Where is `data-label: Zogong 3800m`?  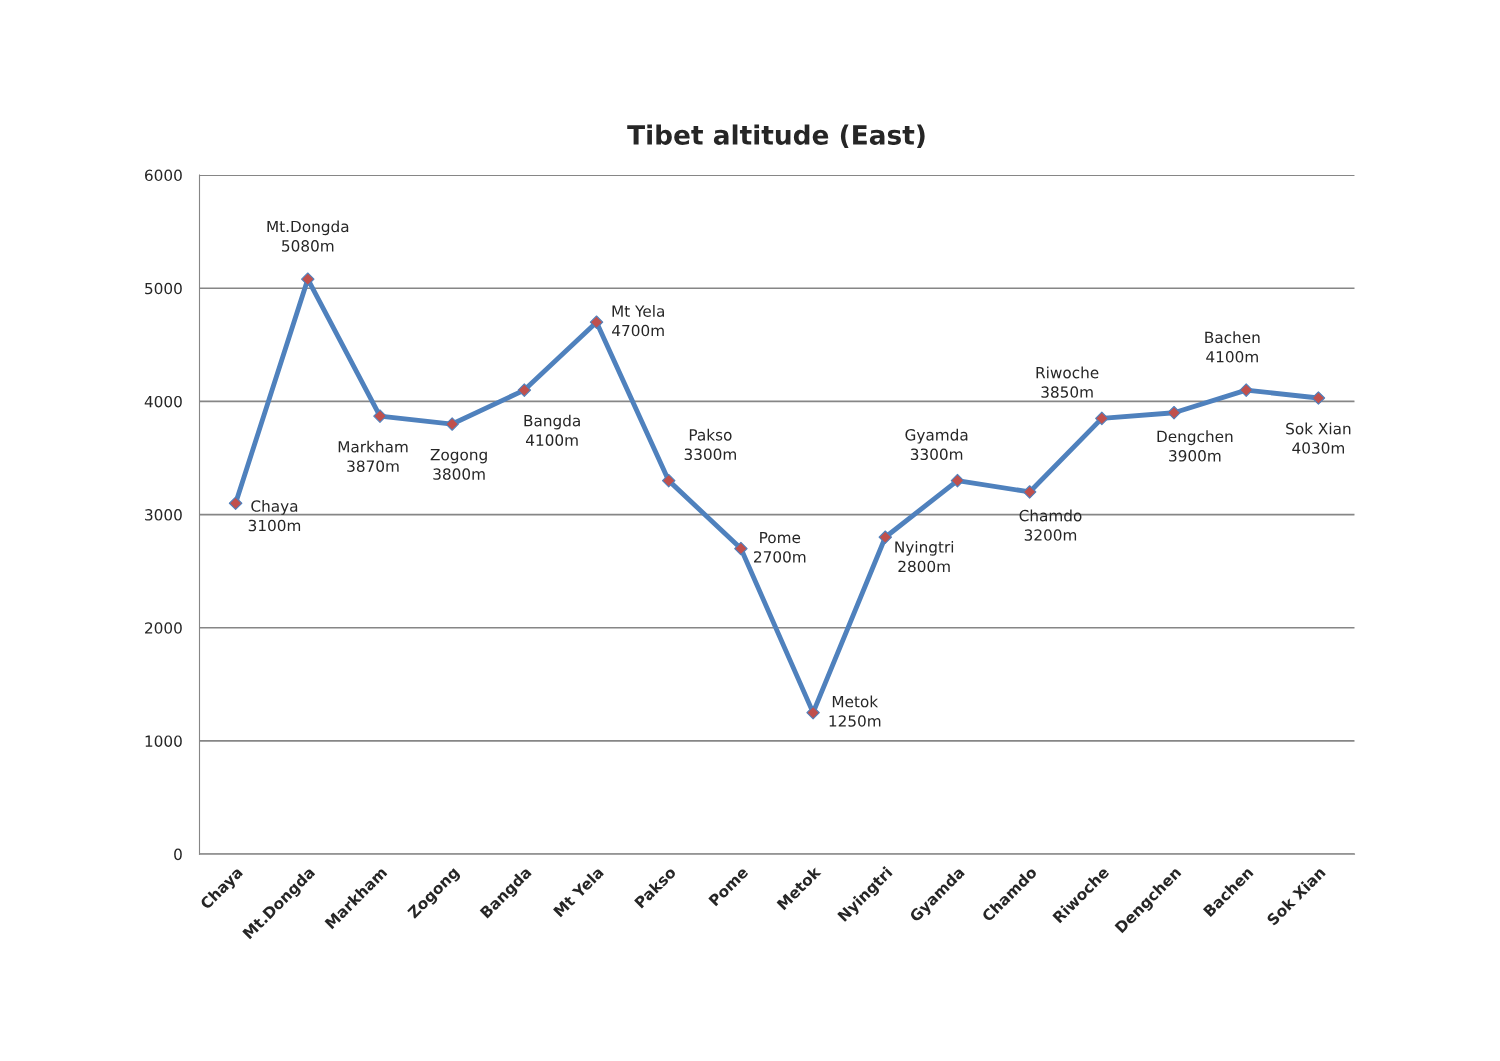 data-label: Zogong 3800m is located at coordinates (458, 464).